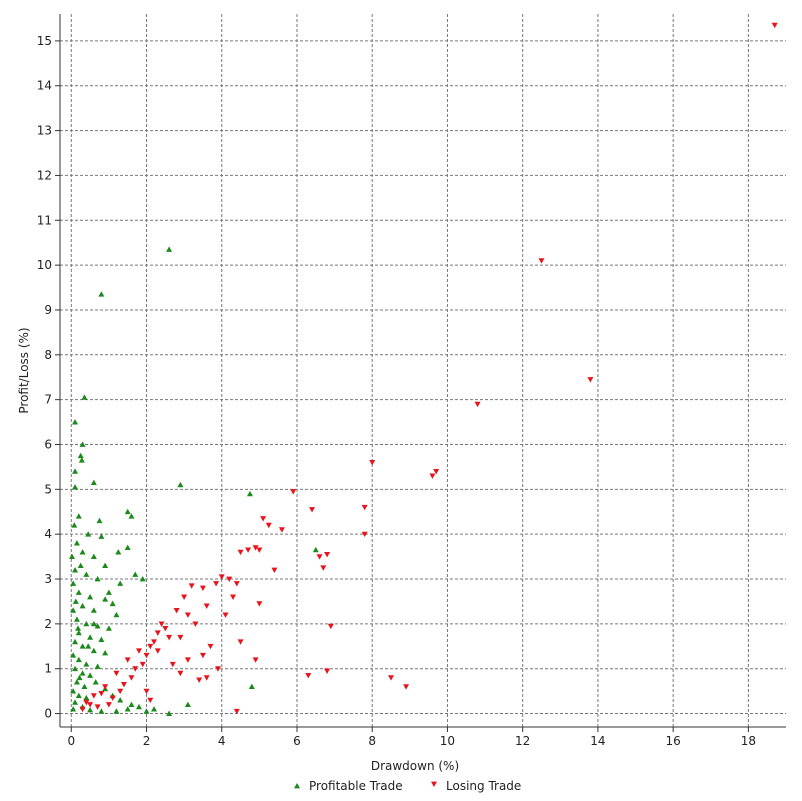 Image resolution: width=802 pixels, height=801 pixels. Describe the element at coordinates (44, 86) in the screenshot. I see `y-tick-label: 14` at that location.